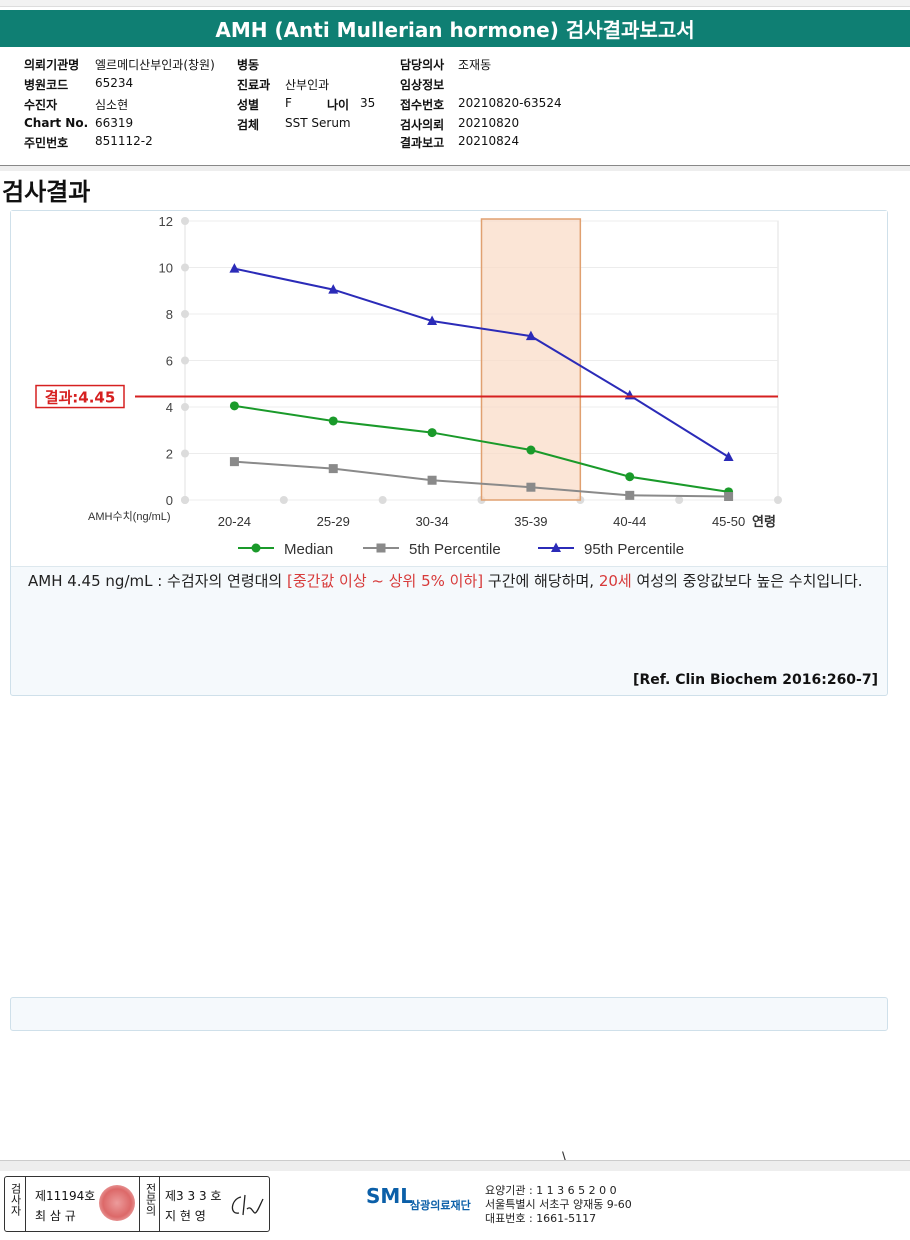  I want to click on report-title: AMH (Anti Mullerian hormone) 검사결과보고서, so click(455, 28).